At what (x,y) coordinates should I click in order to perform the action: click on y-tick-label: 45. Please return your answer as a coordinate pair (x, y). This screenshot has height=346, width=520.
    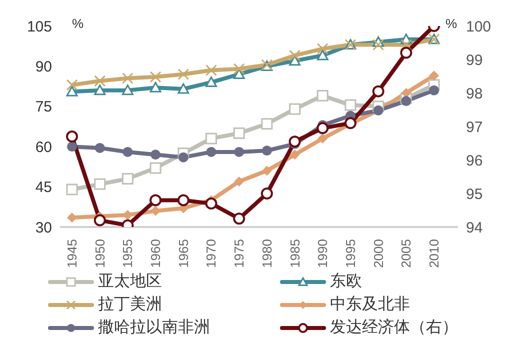
    Looking at the image, I should click on (43, 187).